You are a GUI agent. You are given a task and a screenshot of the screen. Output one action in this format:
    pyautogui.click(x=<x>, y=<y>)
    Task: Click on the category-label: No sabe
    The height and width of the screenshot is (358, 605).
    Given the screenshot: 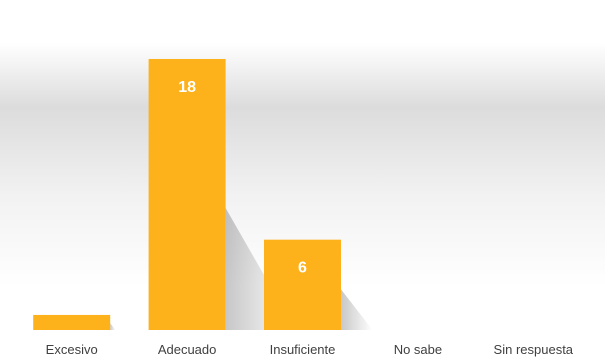 What is the action you would take?
    pyautogui.click(x=418, y=349)
    